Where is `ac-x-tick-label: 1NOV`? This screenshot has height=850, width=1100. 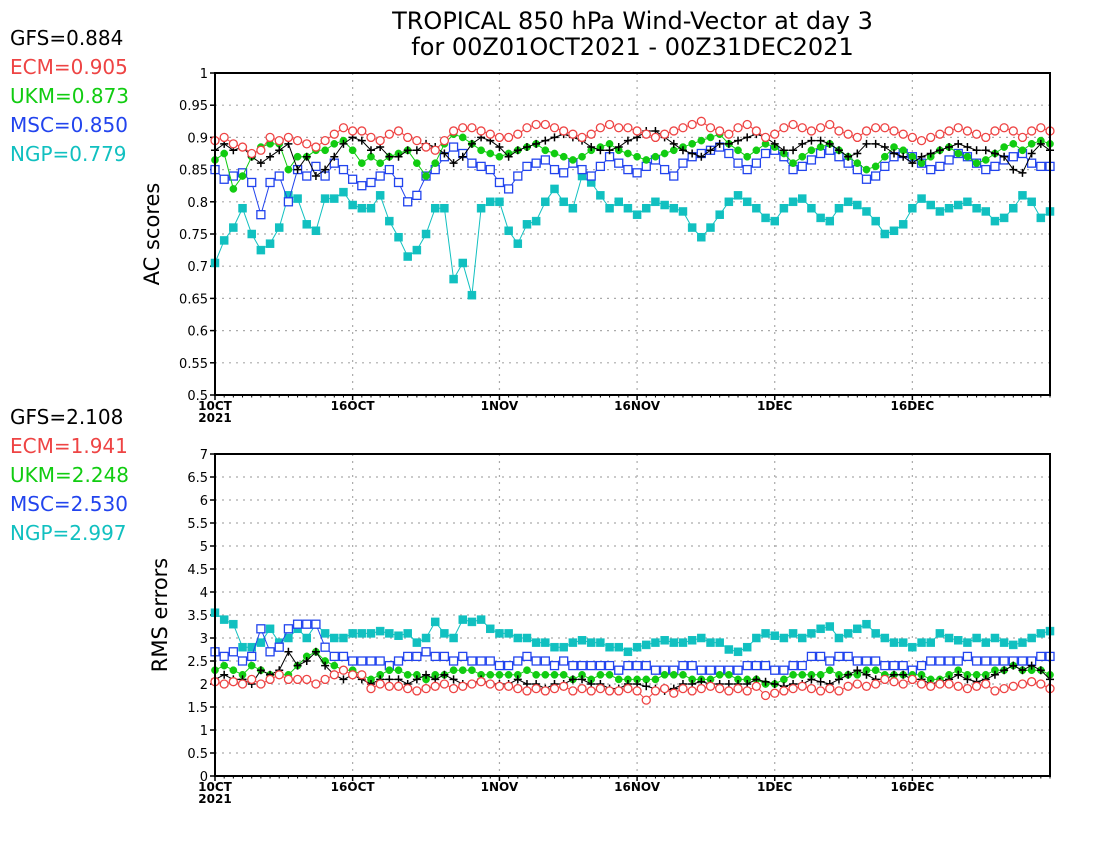
ac-x-tick-label: 1NOV is located at coordinates (500, 406).